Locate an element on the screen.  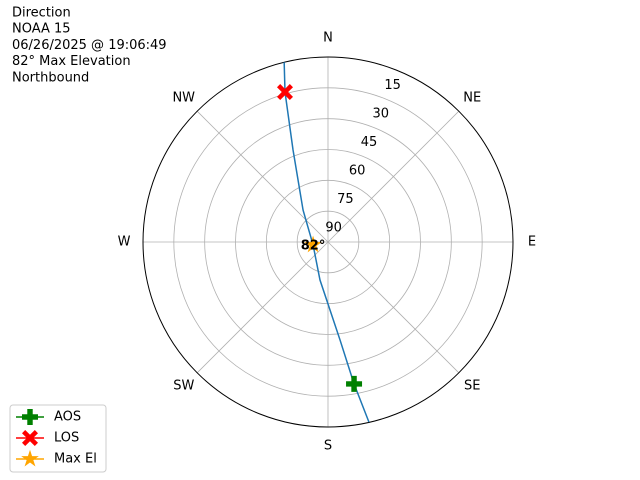
theta-tick-label: W is located at coordinates (124, 242).